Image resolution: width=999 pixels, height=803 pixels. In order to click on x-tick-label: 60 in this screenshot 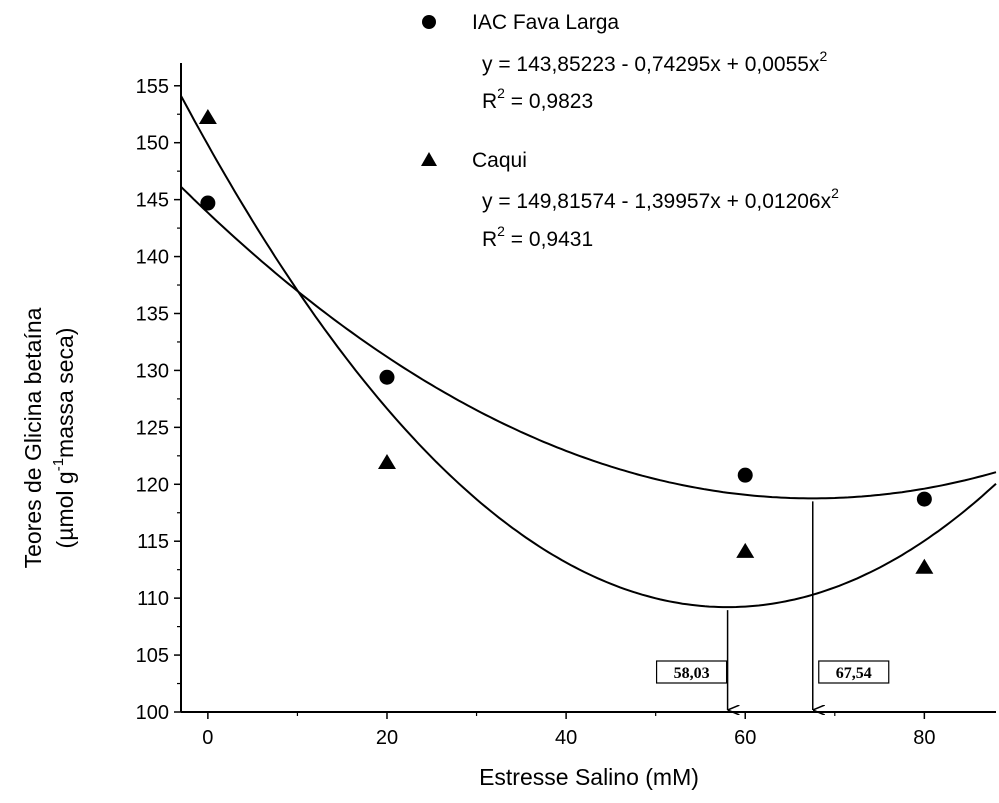, I will do `click(745, 738)`.